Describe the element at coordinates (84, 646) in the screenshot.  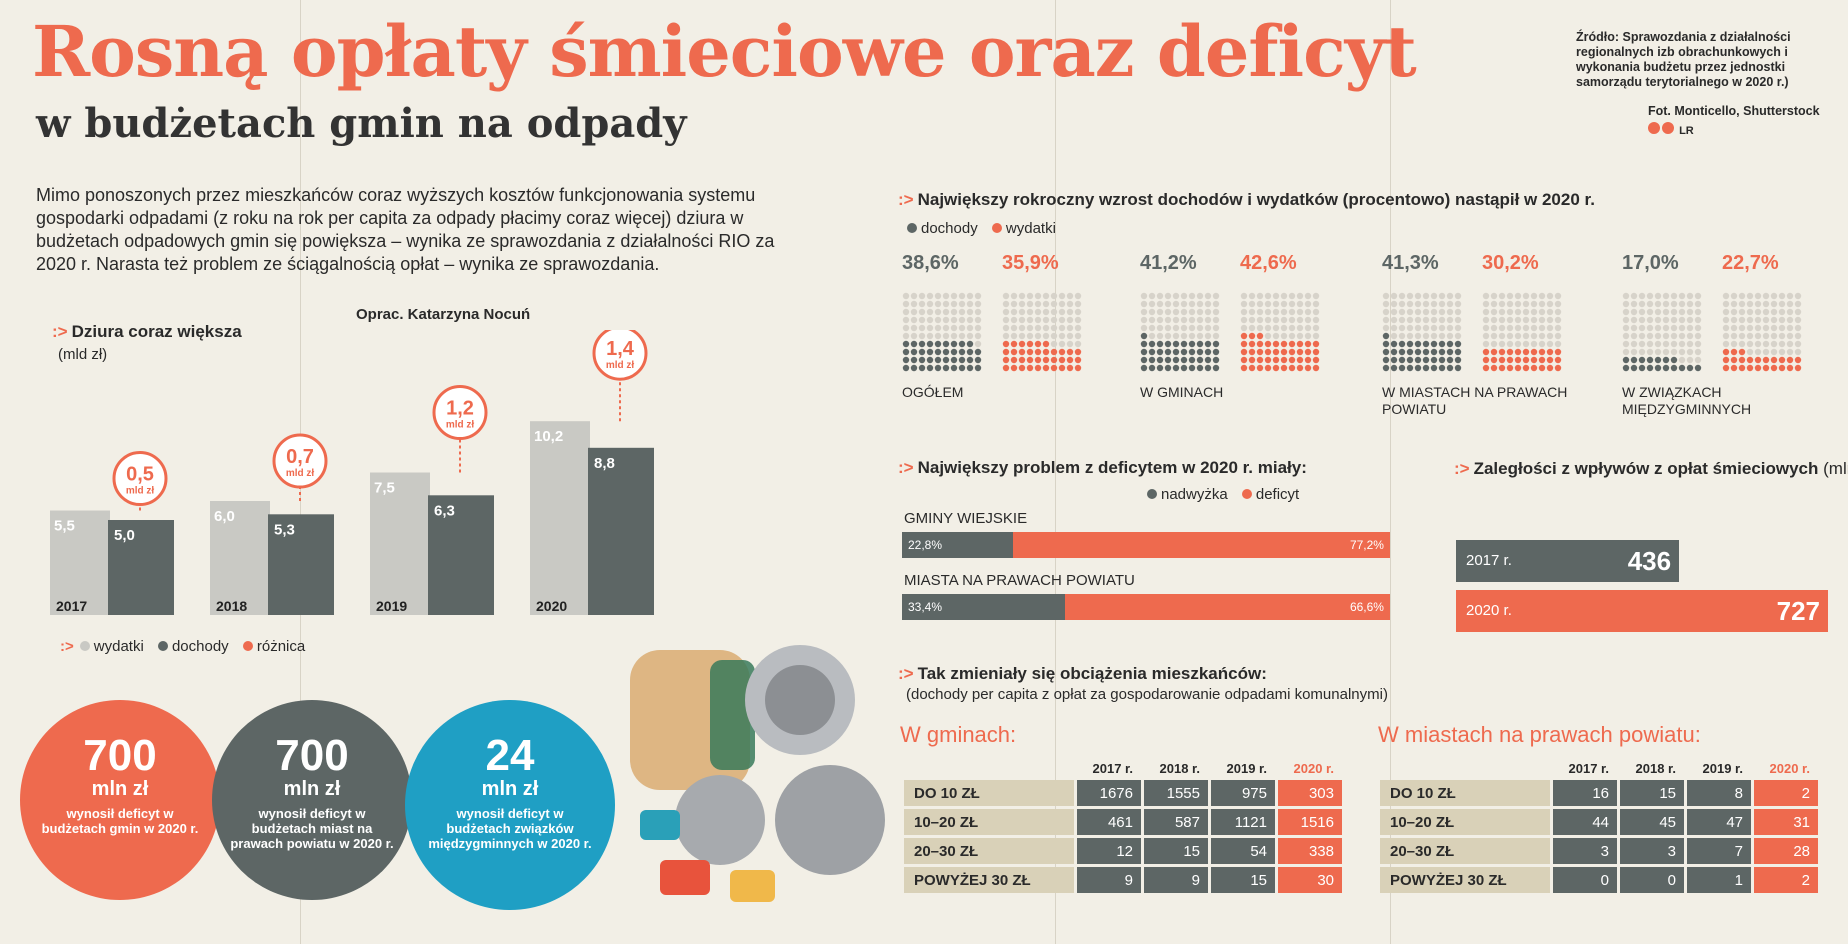
I see `legend-dot-wydatki` at that location.